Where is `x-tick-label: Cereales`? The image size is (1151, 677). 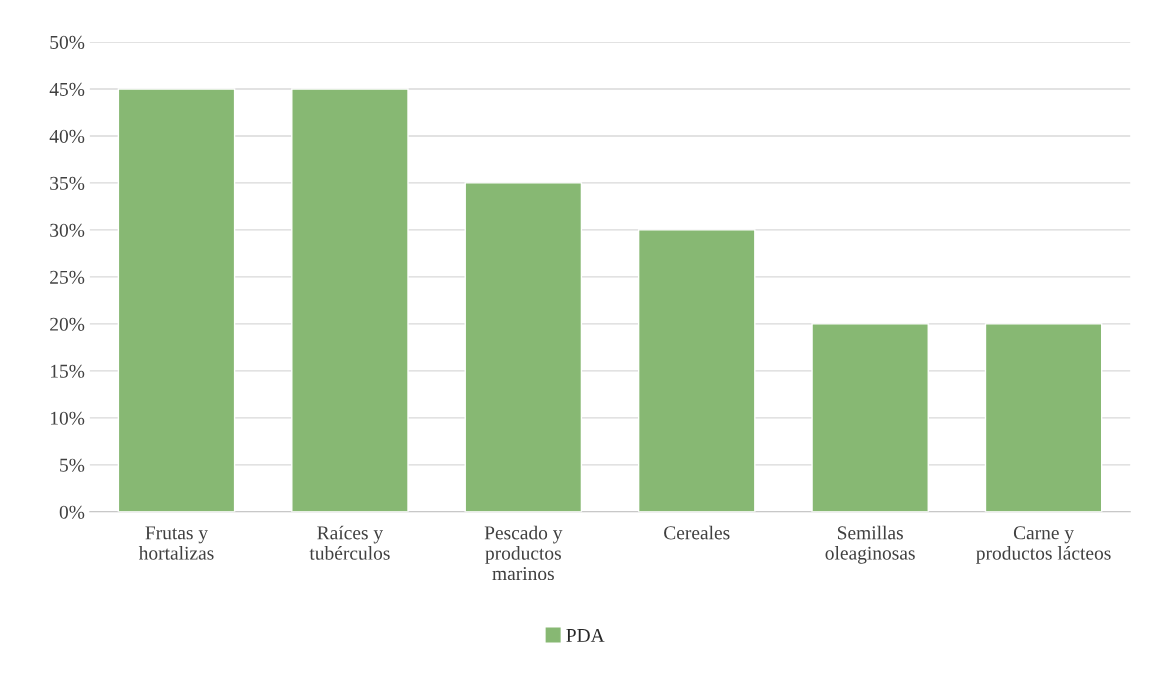
x-tick-label: Cereales is located at coordinates (697, 532).